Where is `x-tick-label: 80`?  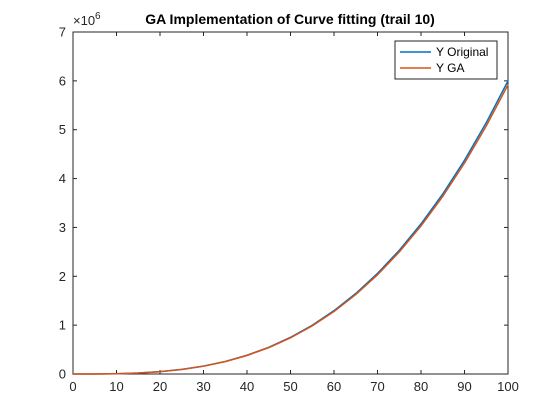 x-tick-label: 80 is located at coordinates (421, 386).